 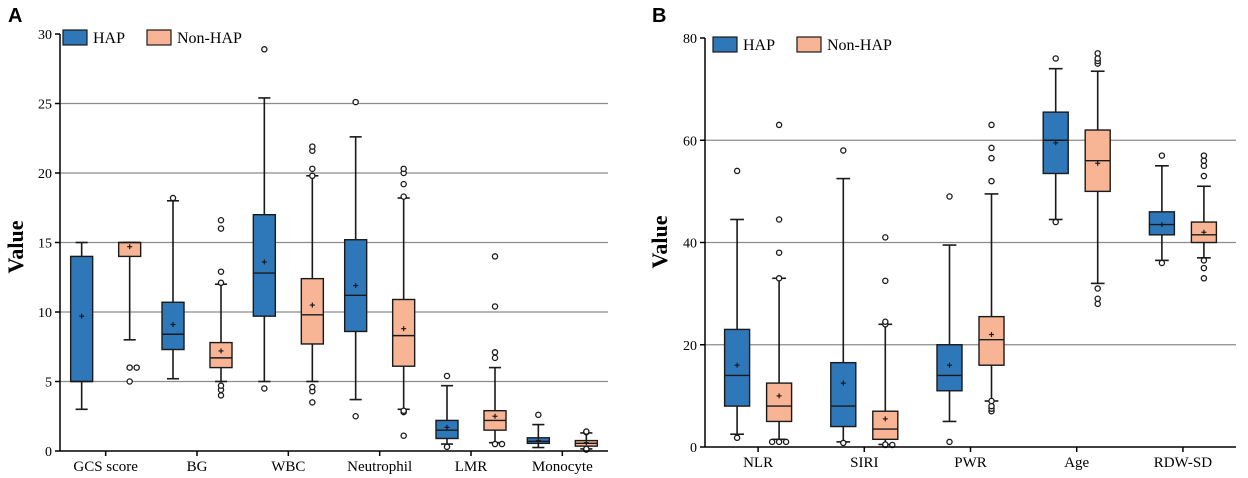 What do you see at coordinates (759, 45) in the screenshot?
I see `legend-label-hap: HAP` at bounding box center [759, 45].